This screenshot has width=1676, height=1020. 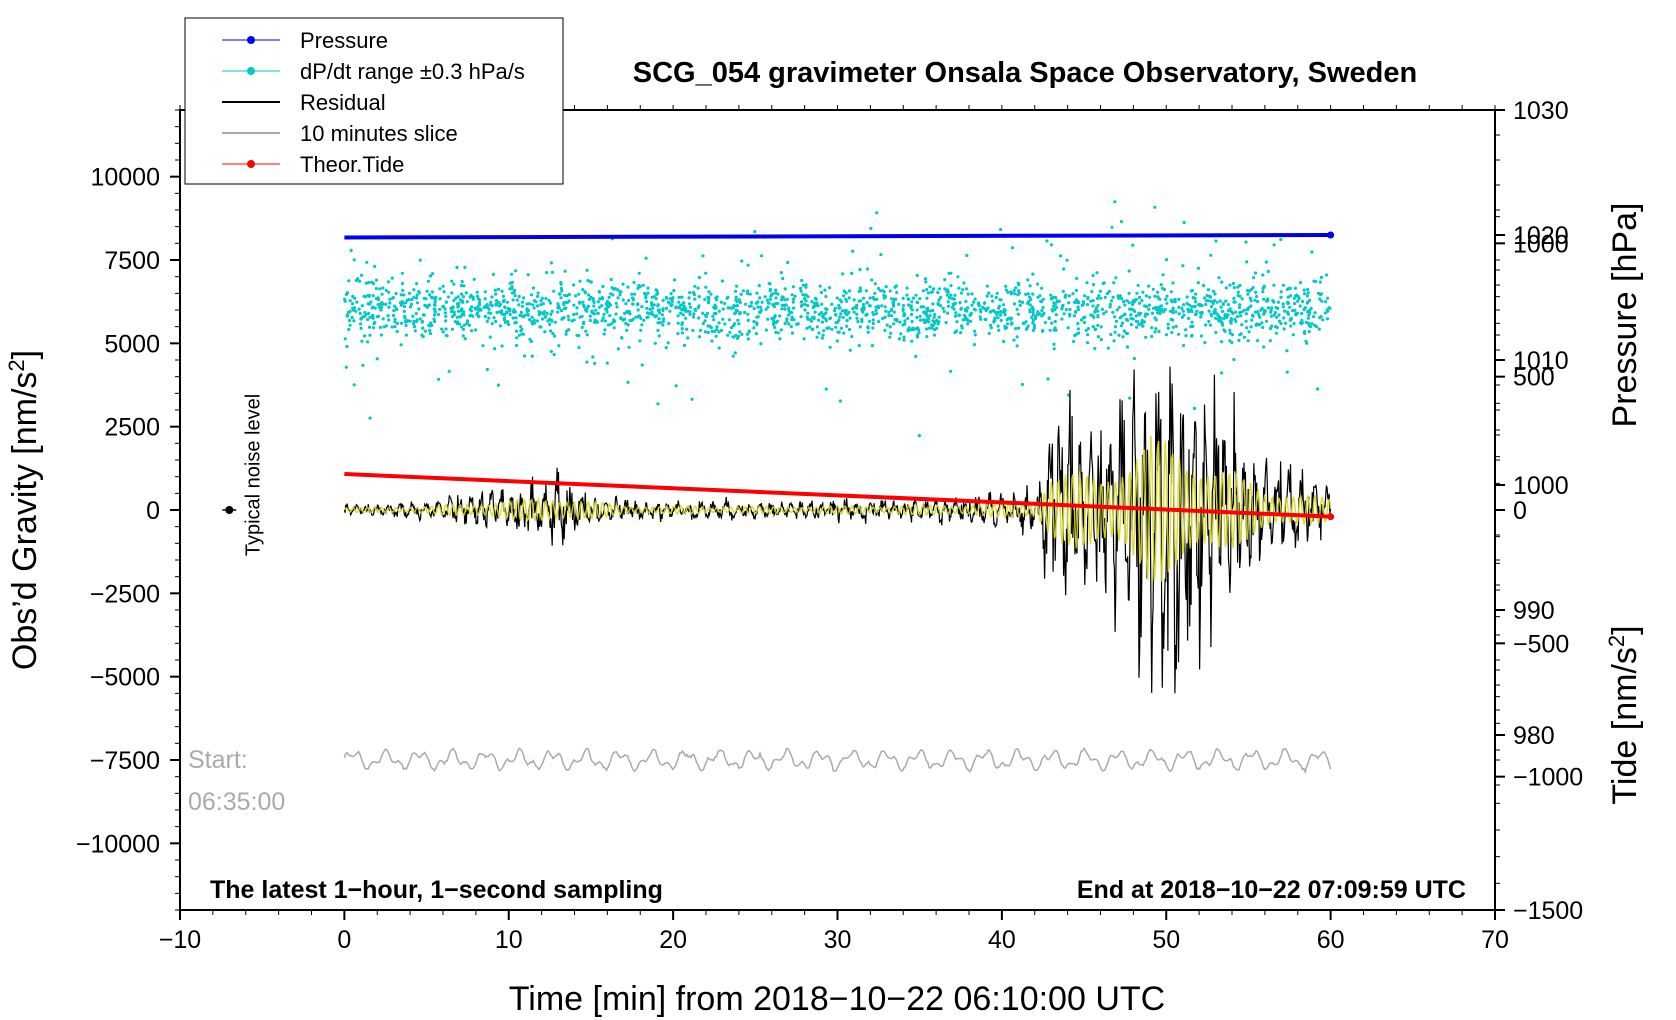 I want to click on y-tick-label: 5000, so click(x=132, y=344).